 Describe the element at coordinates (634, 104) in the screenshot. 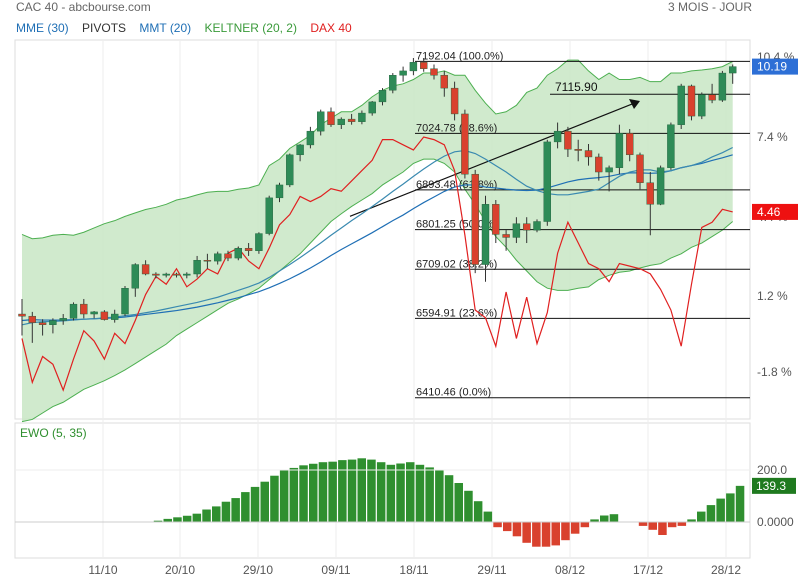

I see `trend-arrow` at that location.